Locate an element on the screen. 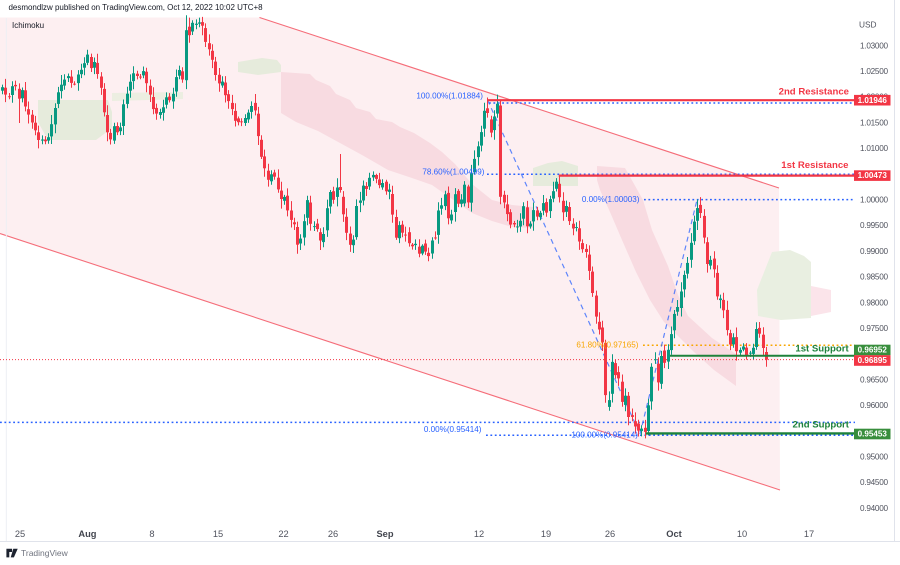  svg-text: 0.94000 is located at coordinates (874, 508).